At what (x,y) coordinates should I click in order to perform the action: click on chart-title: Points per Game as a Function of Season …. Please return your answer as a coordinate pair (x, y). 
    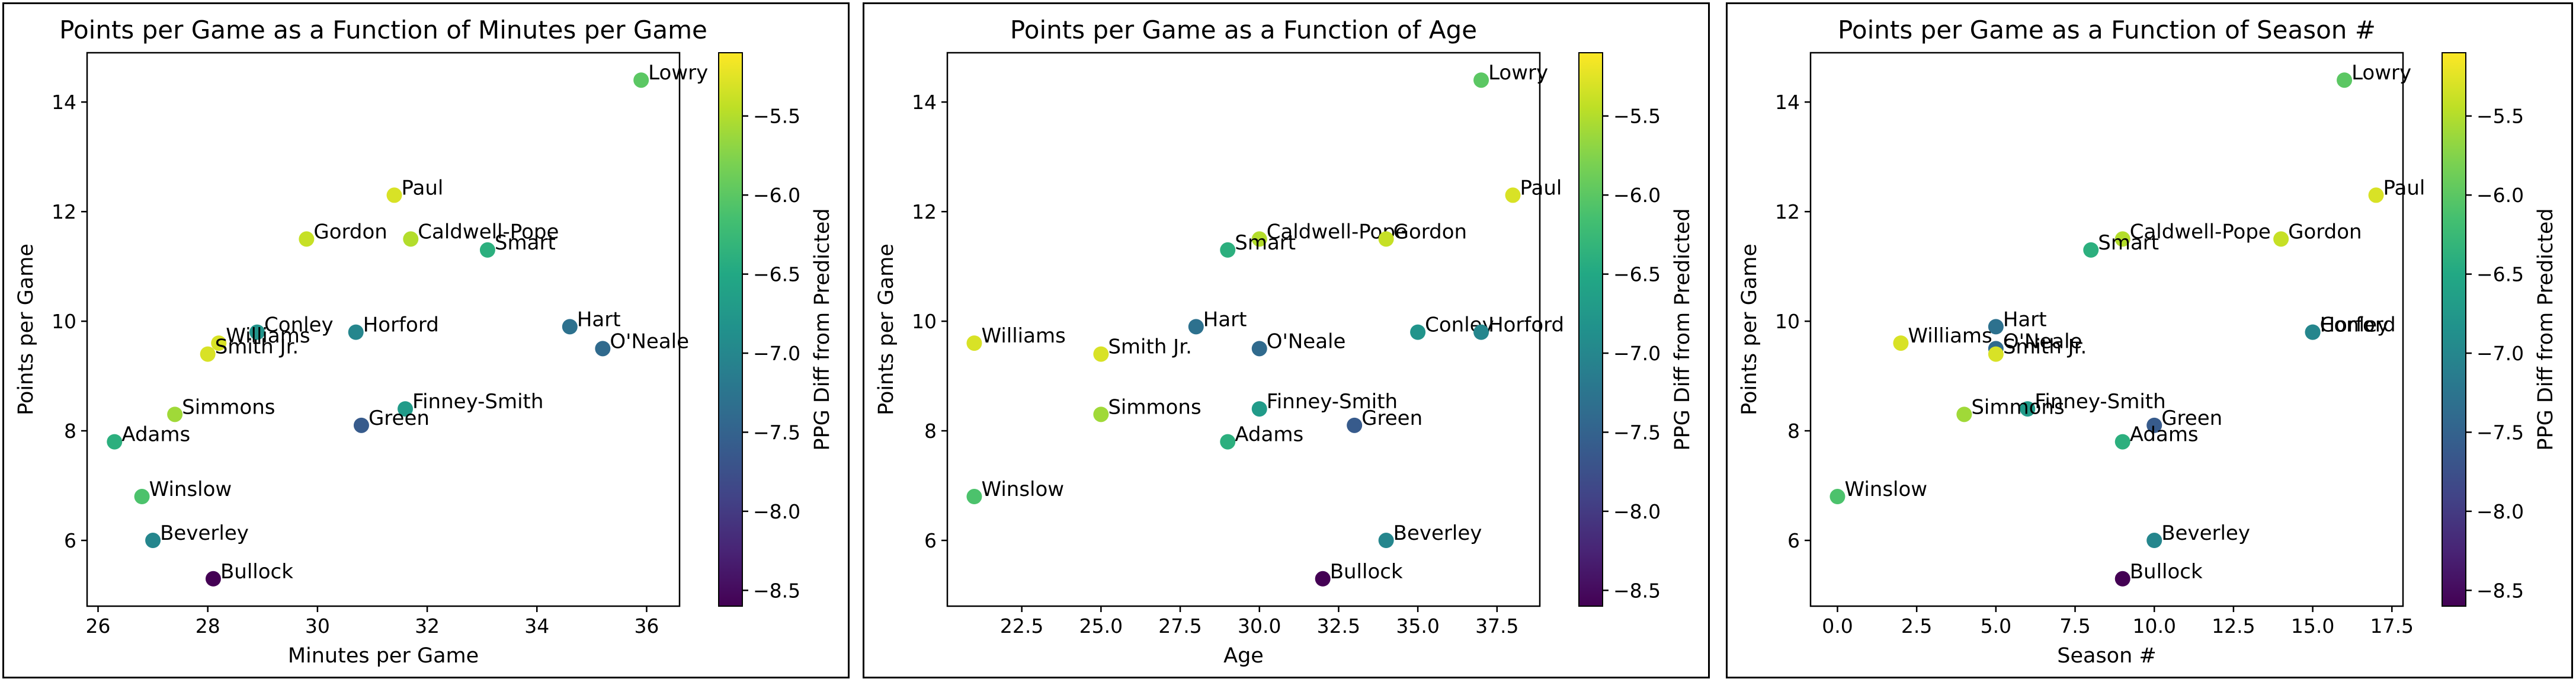
    Looking at the image, I should click on (2107, 29).